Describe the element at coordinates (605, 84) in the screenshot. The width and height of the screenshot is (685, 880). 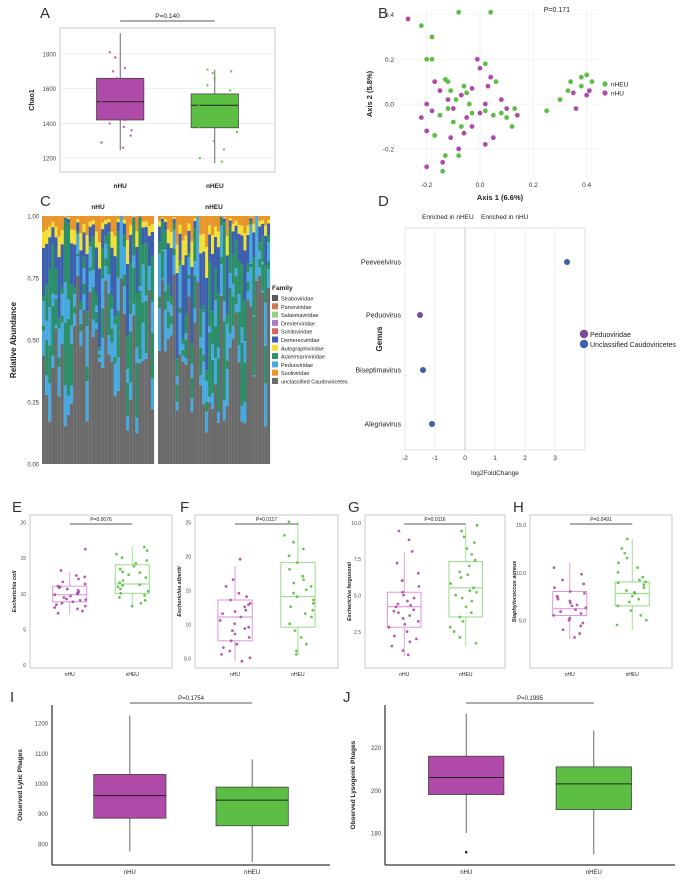
I see `legend-marker-nheu` at that location.